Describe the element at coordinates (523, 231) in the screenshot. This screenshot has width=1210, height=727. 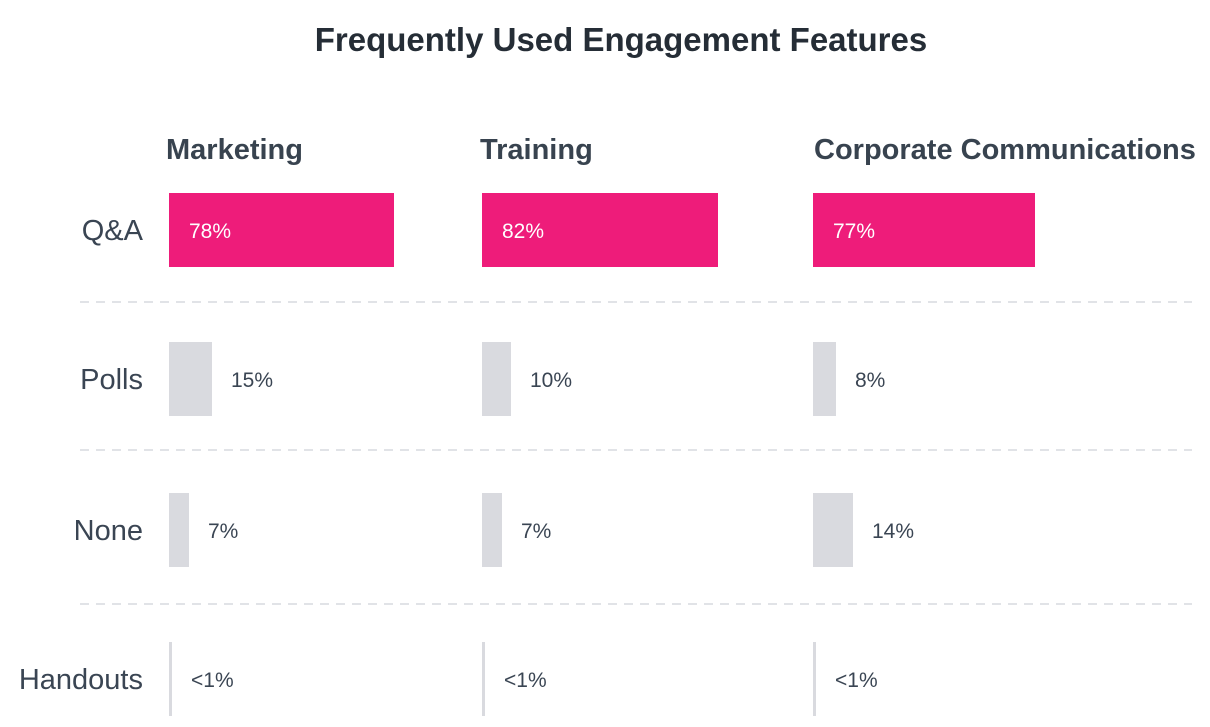
I see `value-label-training-qanda: 82%` at that location.